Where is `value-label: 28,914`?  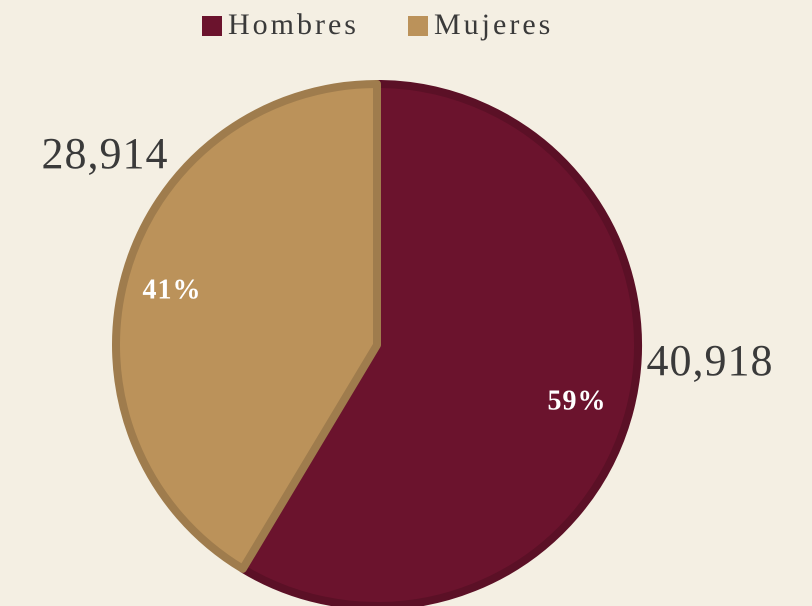
value-label: 28,914 is located at coordinates (105, 153).